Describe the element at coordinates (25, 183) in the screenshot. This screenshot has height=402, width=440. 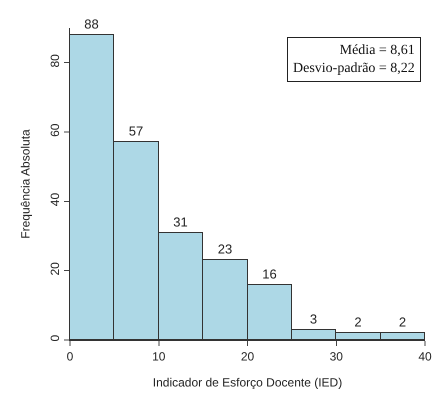
I see `y-axis-title: Frequência Absoluta` at that location.